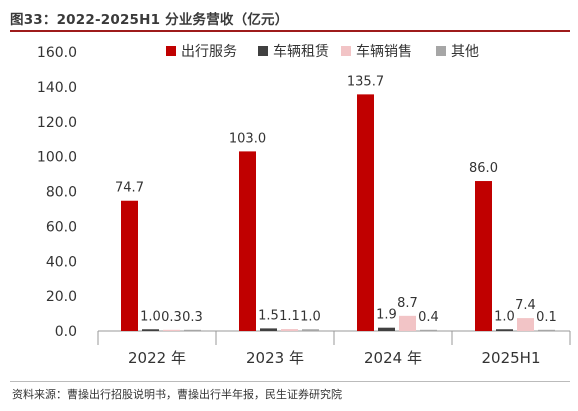 This screenshot has height=411, width=578. I want to click on source-note: 资料来源：曹操出行招股说明书，曹操出行半年报，民生证券研究院, so click(177, 394).